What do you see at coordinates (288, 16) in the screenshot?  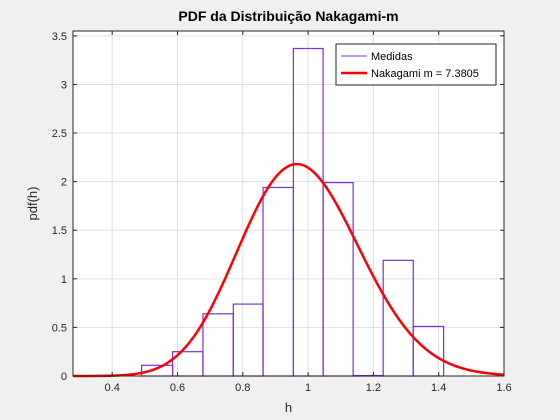 I see `chart-title: PDF da Distribuição Nakagami-m` at bounding box center [288, 16].